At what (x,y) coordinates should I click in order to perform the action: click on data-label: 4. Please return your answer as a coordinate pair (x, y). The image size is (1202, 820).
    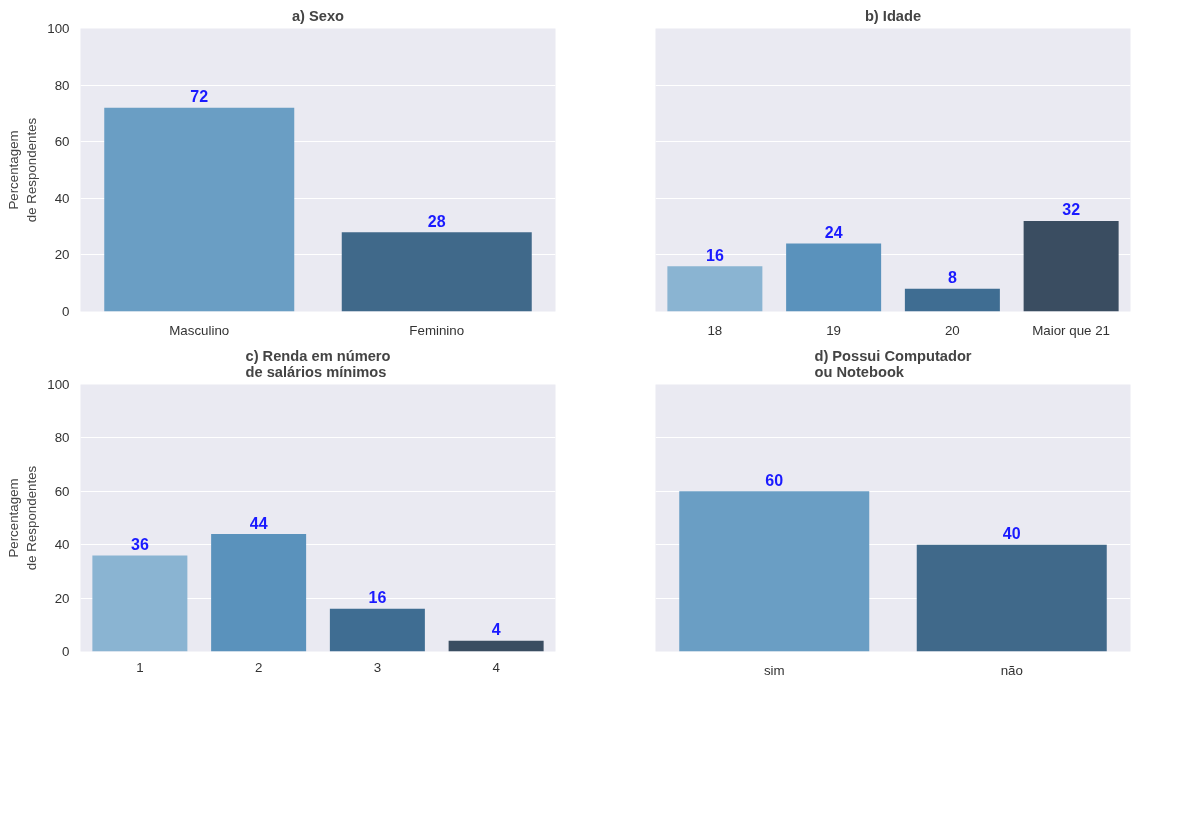
    Looking at the image, I should click on (496, 630).